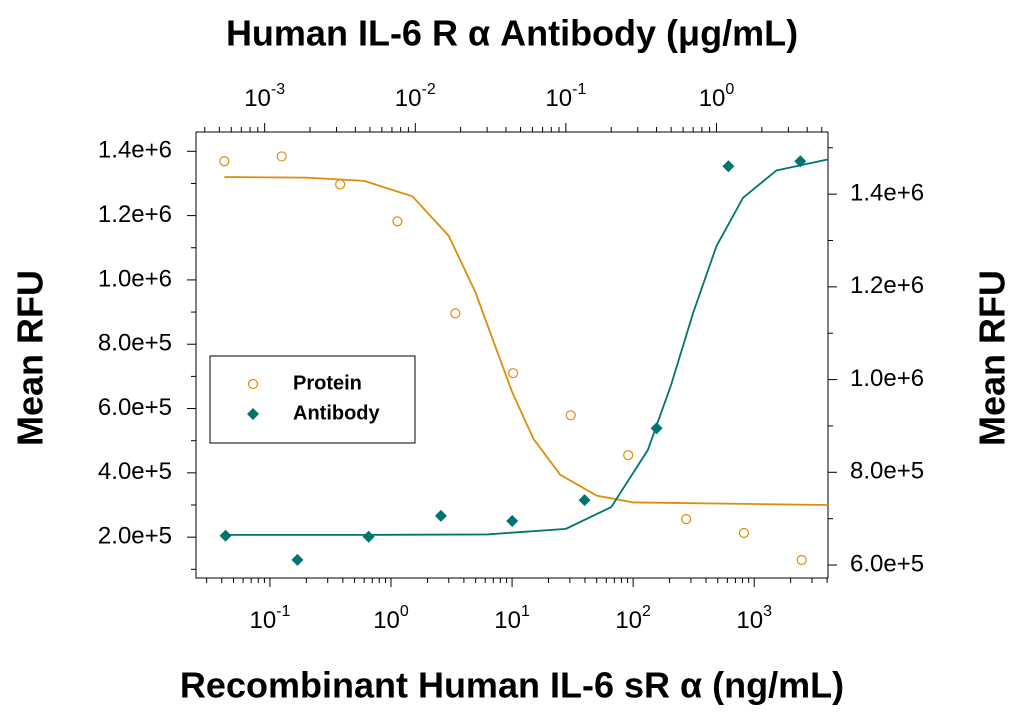  What do you see at coordinates (337, 413) in the screenshot?
I see `legend-label: Antibody` at bounding box center [337, 413].